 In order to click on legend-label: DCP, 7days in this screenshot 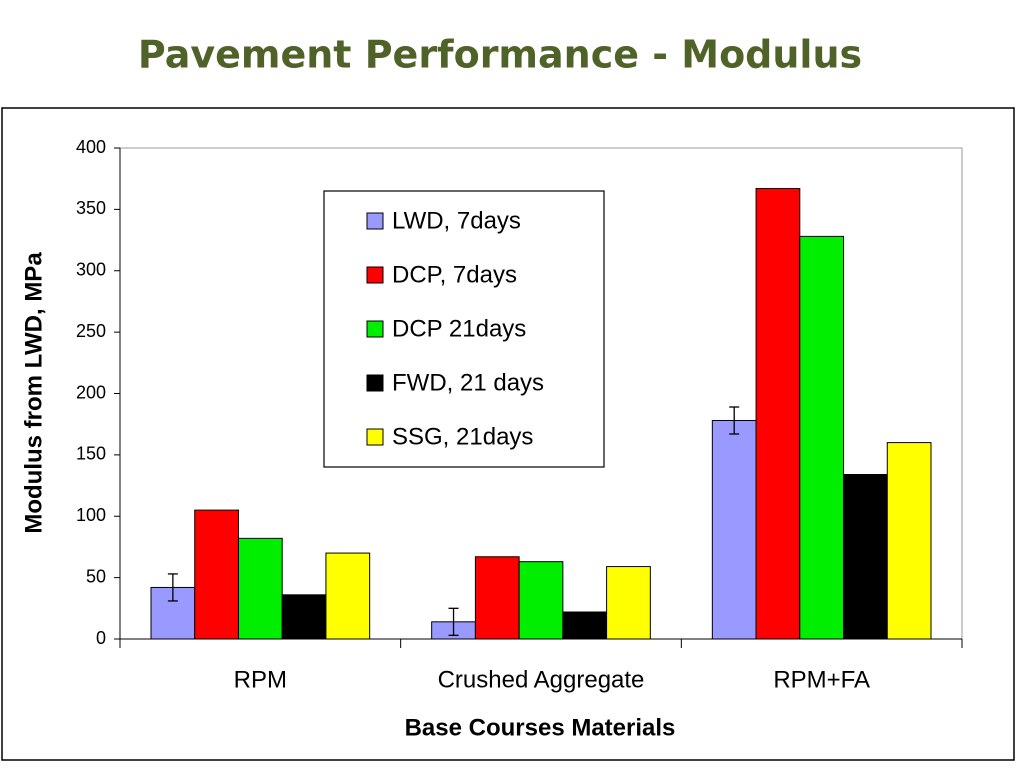, I will do `click(454, 274)`.